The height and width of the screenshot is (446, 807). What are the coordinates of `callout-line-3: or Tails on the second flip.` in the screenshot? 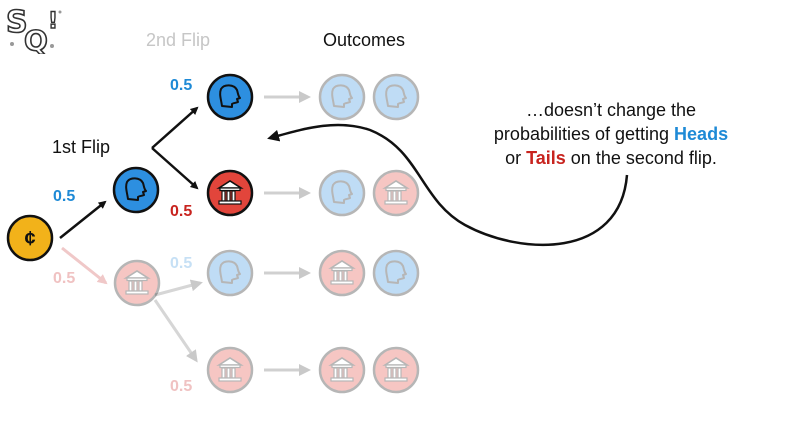 It's located at (611, 158).